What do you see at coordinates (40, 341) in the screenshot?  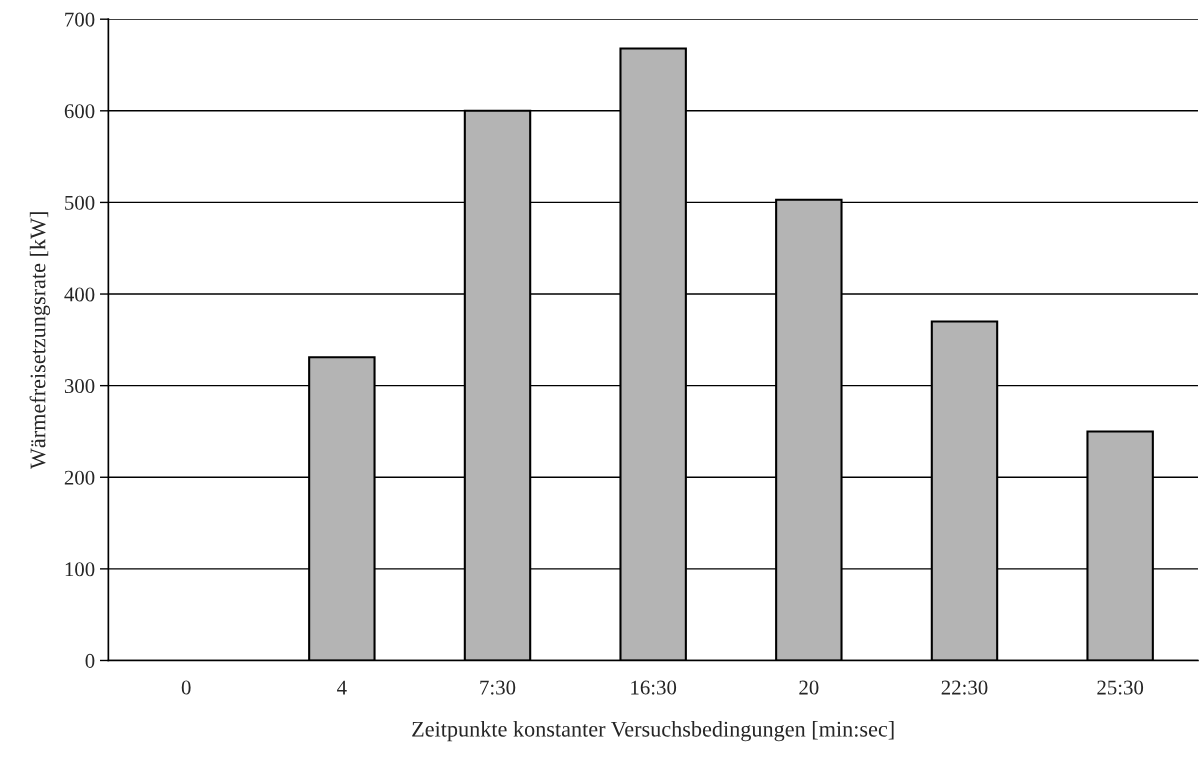 I see `y-axis-title: Wärmefreisetzungsrate [kW]` at bounding box center [40, 341].